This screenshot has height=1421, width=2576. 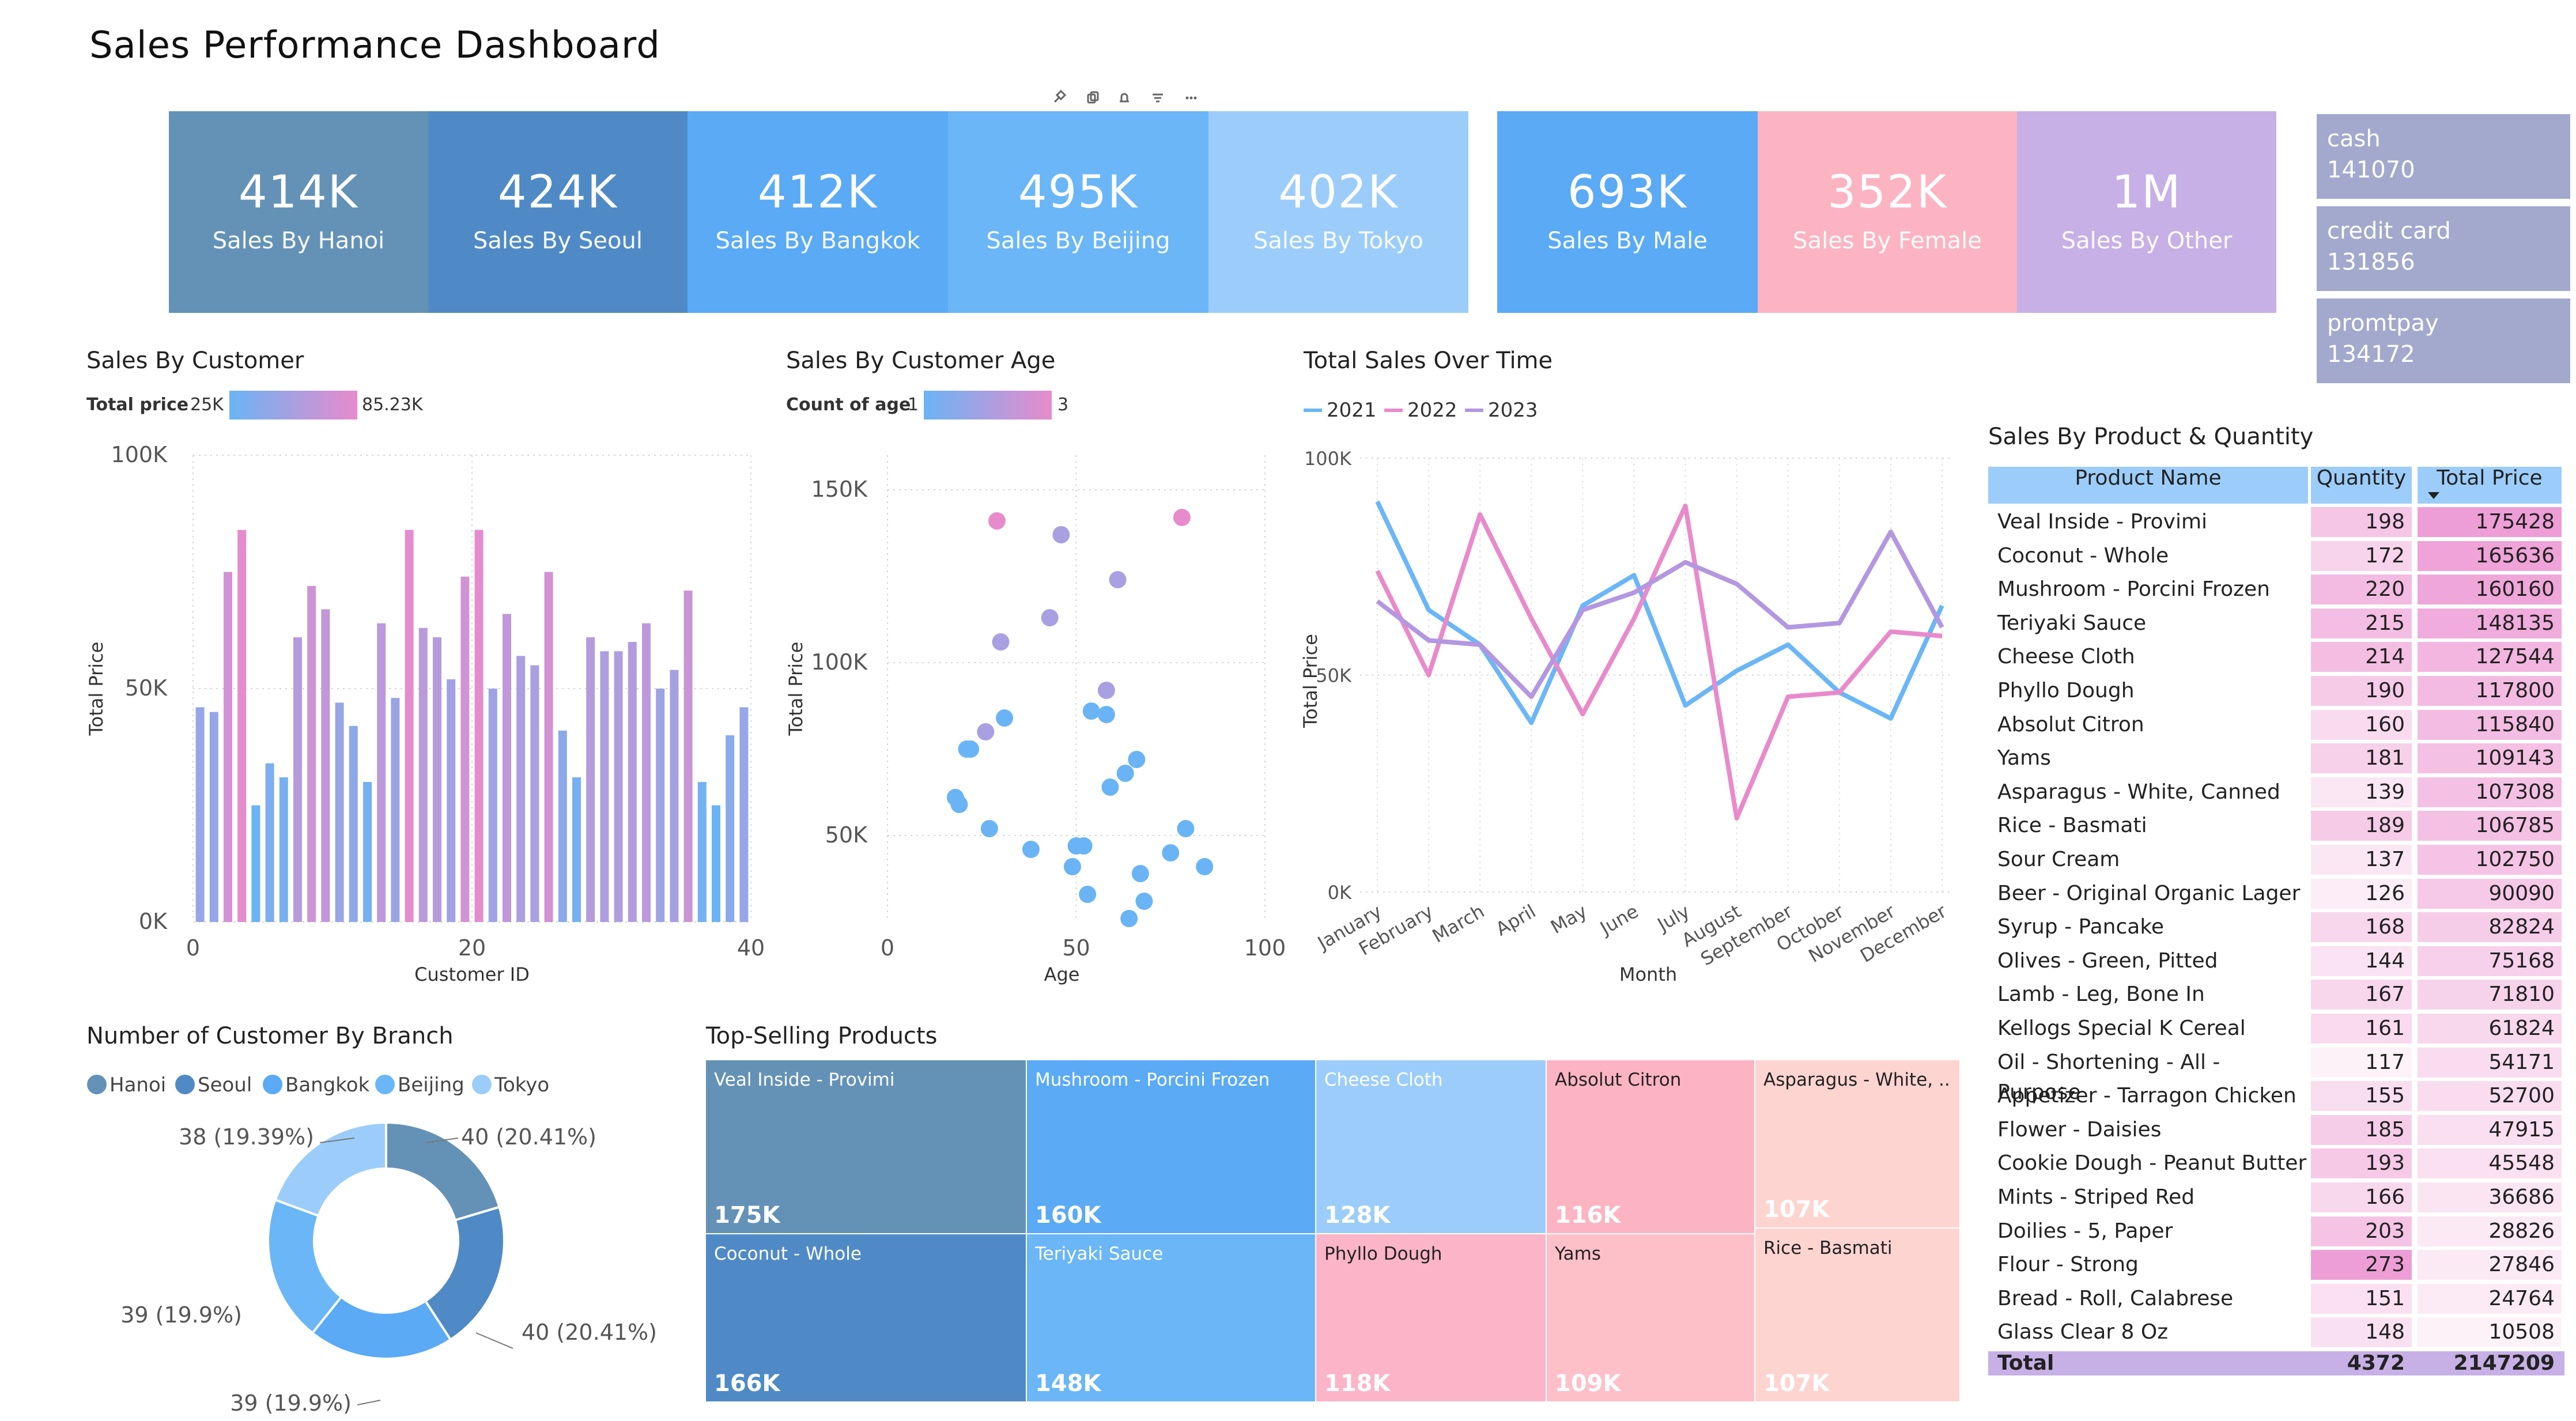 I want to click on bell-icon, so click(x=1124, y=98).